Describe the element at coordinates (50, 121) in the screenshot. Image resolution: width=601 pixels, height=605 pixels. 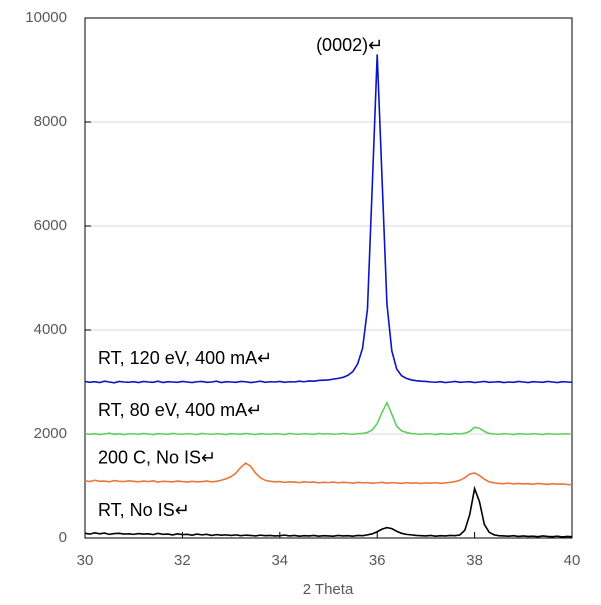
I see `y-tick-label: 8000` at that location.